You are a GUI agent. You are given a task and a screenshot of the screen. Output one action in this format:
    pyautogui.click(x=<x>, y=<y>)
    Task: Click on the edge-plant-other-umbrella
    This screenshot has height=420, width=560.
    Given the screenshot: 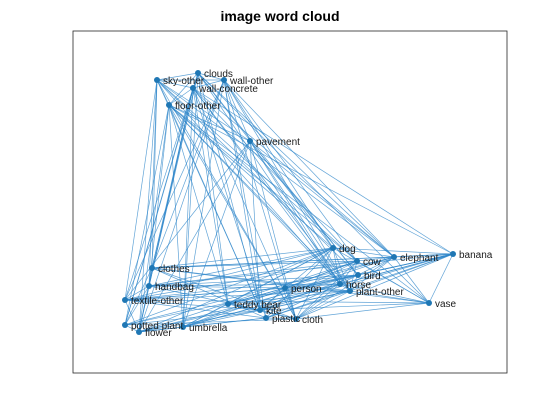 What is the action you would take?
    pyautogui.click(x=266, y=309)
    